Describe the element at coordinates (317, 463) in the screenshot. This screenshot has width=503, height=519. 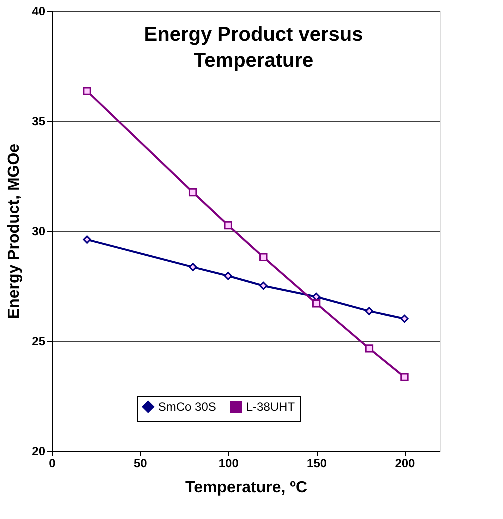
I see `x-tick-label: 150` at that location.